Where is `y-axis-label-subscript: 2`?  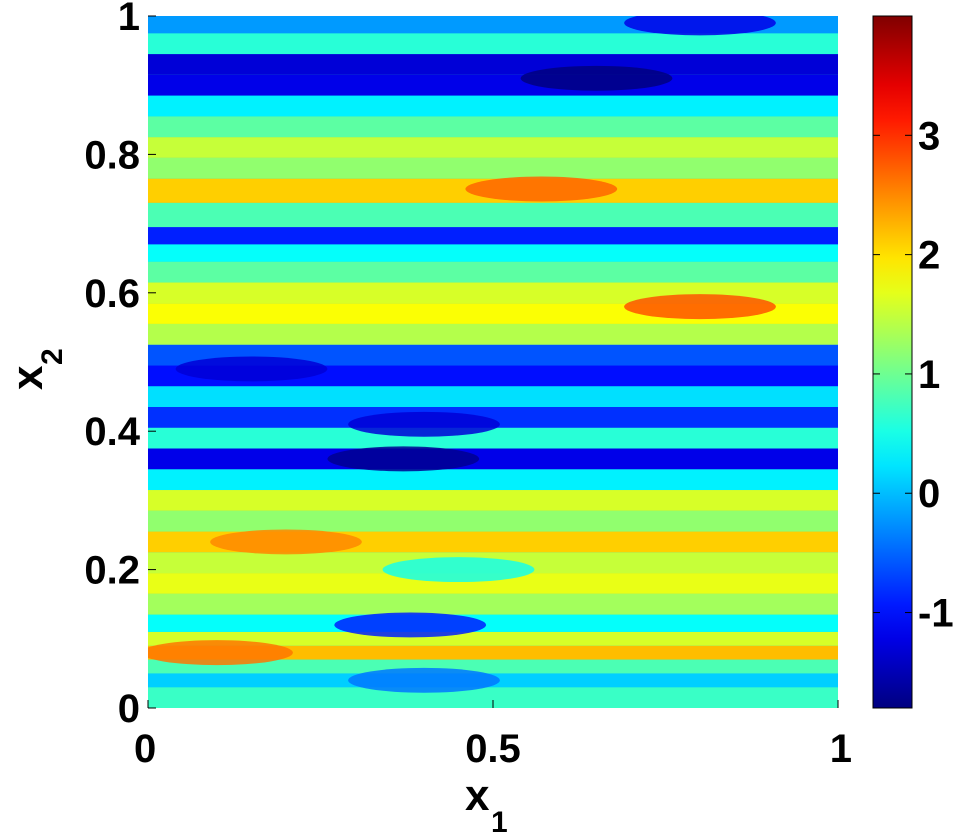
y-axis-label-subscript: 2 is located at coordinates (52, 356).